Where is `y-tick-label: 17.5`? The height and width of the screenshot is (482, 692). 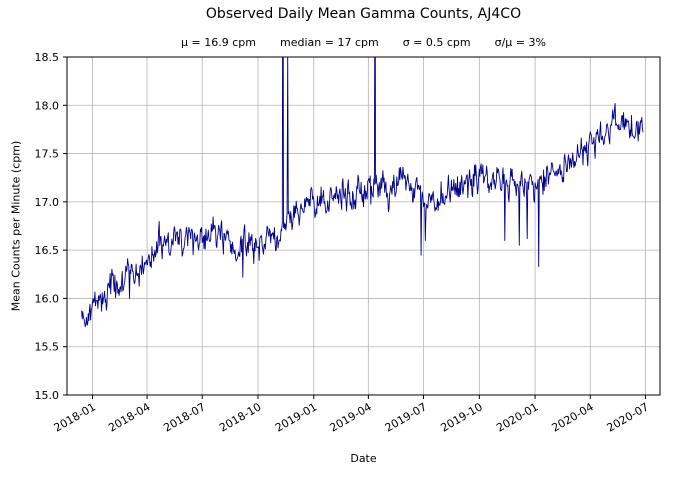
y-tick-label: 17.5 is located at coordinates (47, 154).